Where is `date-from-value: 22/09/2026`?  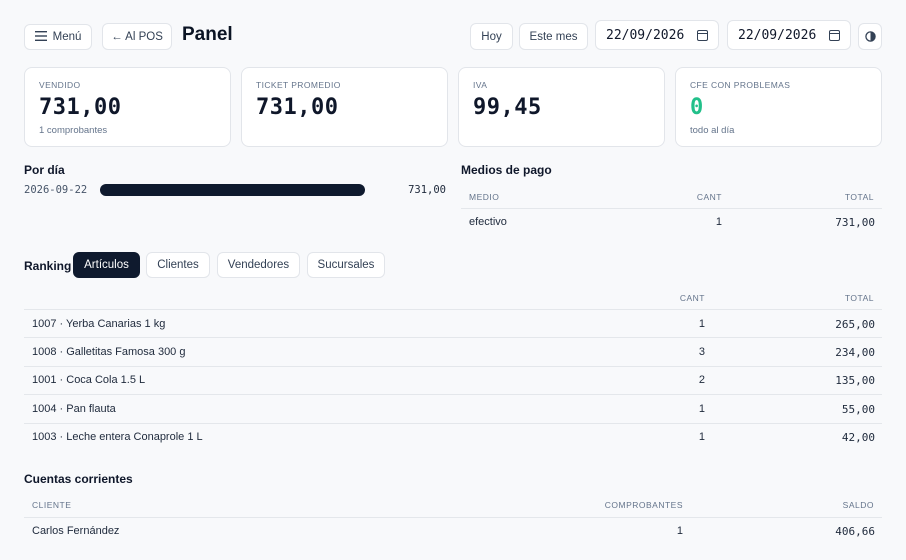
date-from-value: 22/09/2026 is located at coordinates (645, 35).